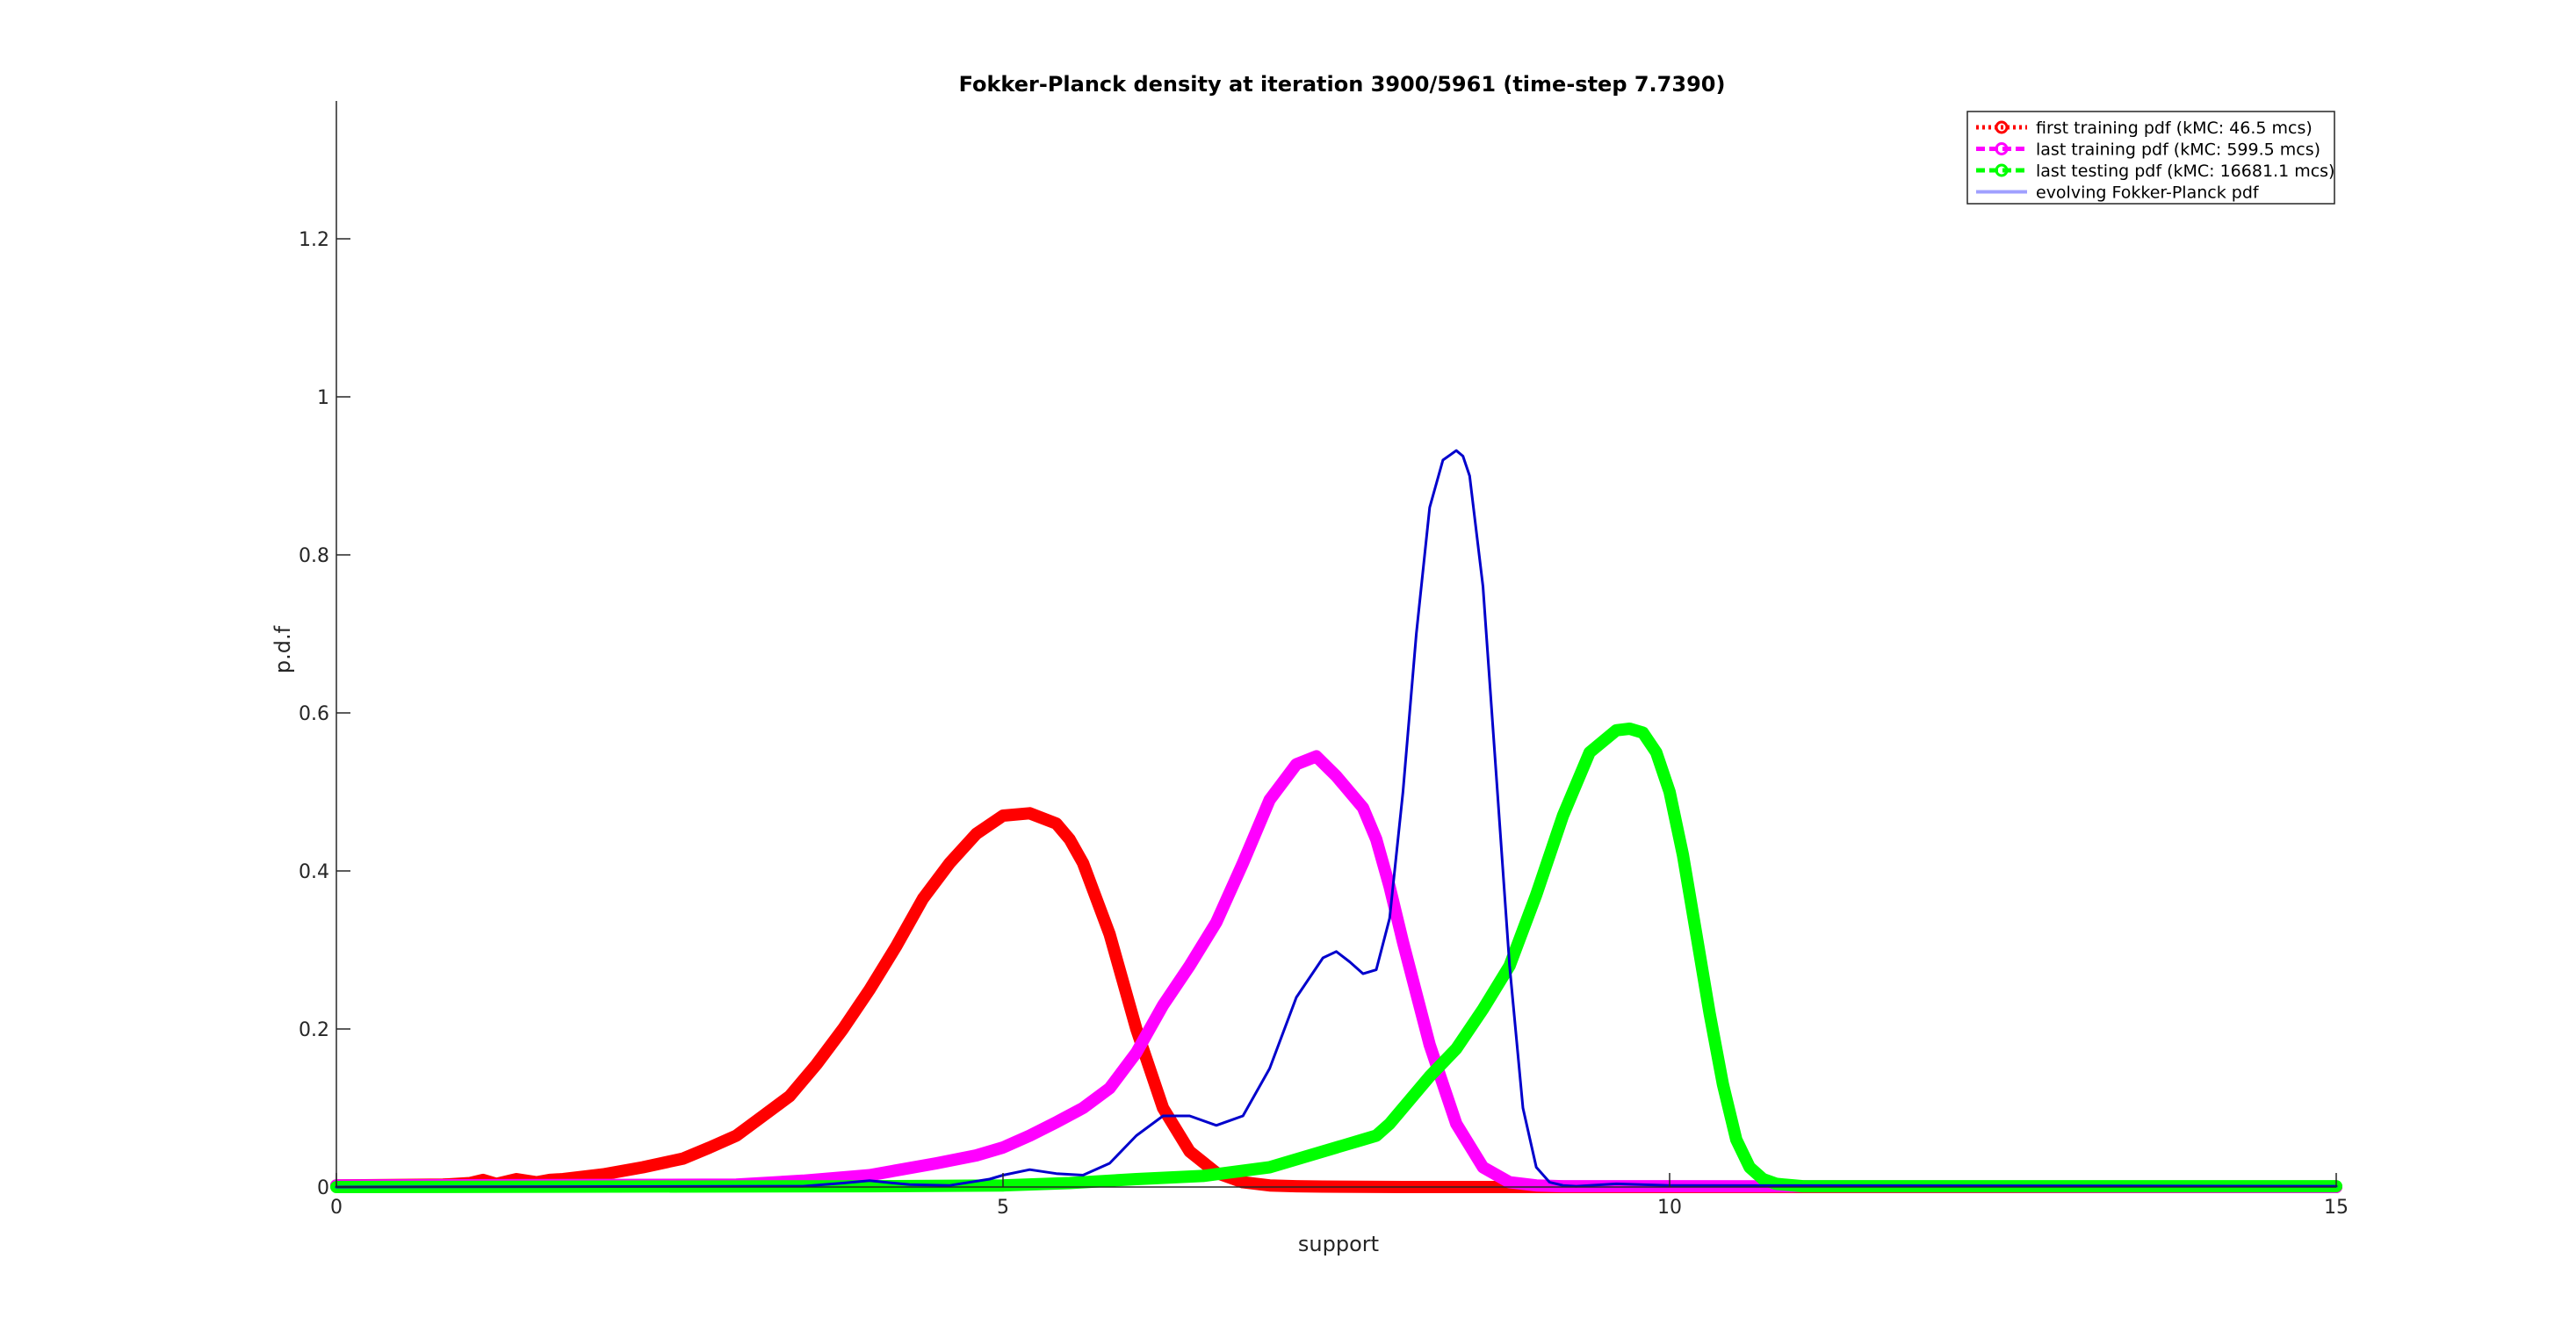 Image resolution: width=2576 pixels, height=1331 pixels. What do you see at coordinates (2178, 150) in the screenshot?
I see `legend-entry-label: last training pdf (kMC: 599.5 mcs)` at bounding box center [2178, 150].